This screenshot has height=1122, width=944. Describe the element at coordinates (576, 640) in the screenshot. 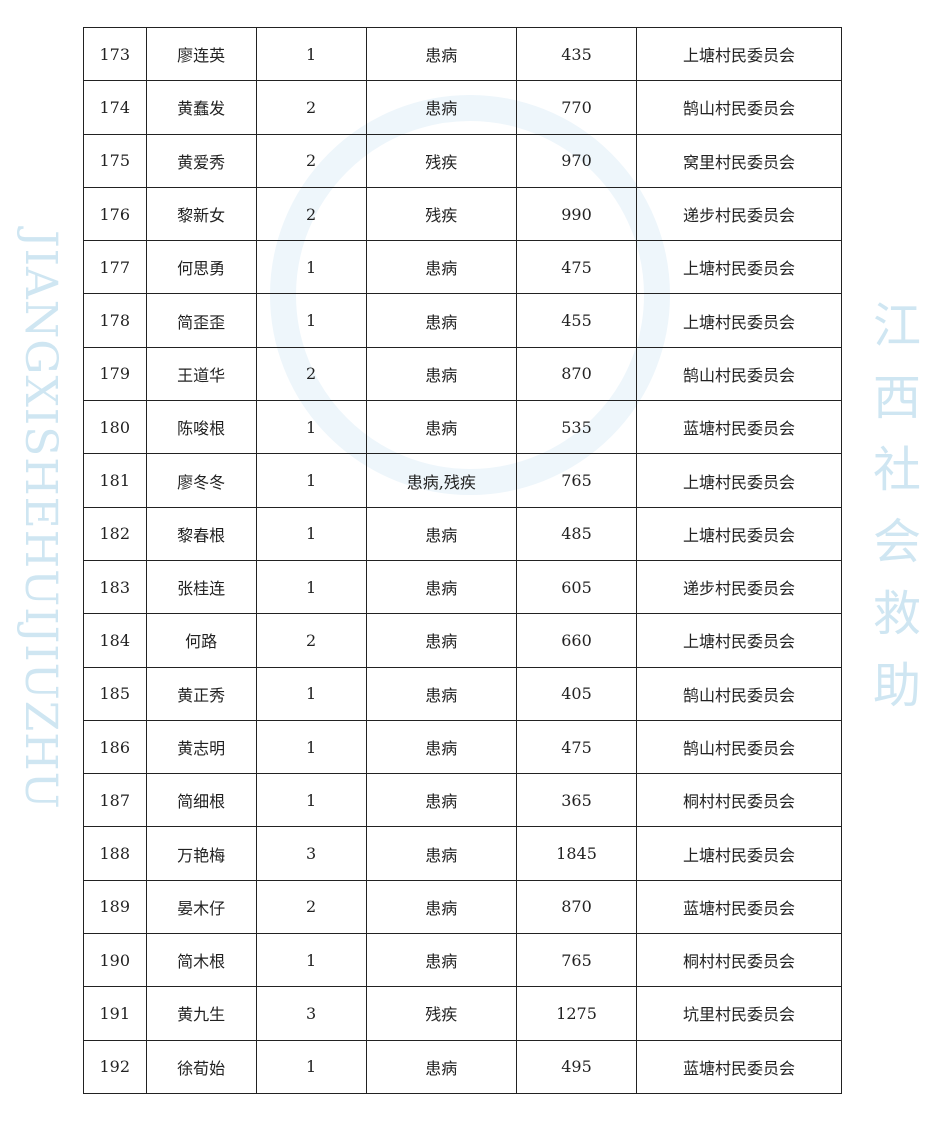

I see `amount-cell: 660` at that location.